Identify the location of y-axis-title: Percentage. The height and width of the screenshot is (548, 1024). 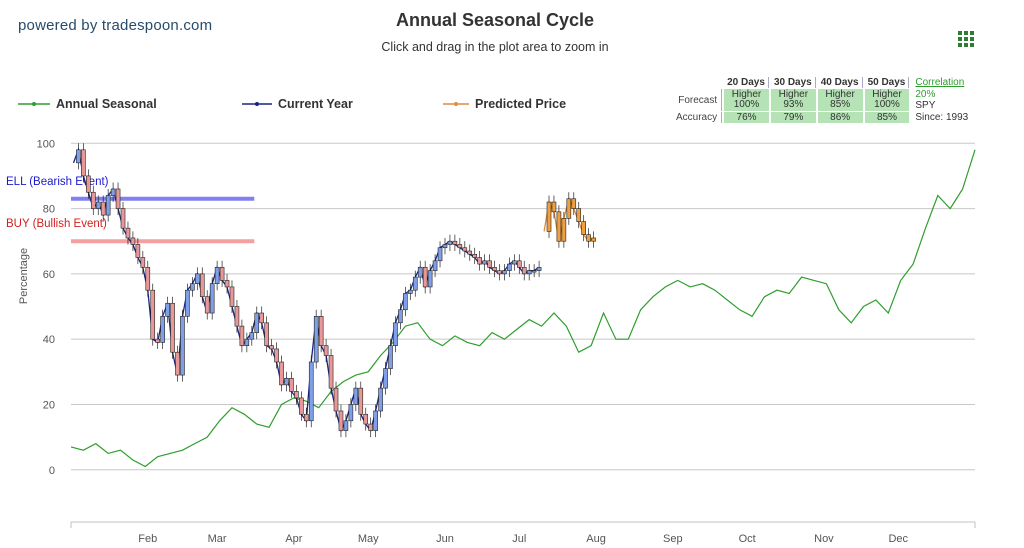
(24, 276).